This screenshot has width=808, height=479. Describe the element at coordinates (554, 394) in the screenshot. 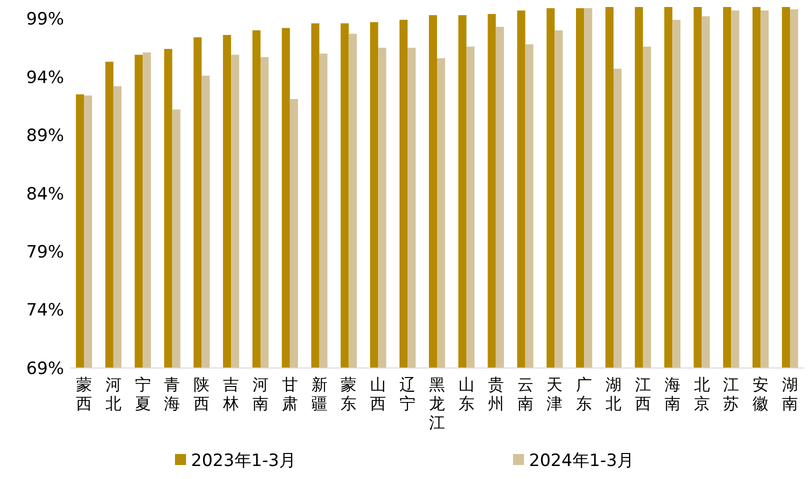

I see `x-tick-label: 天津` at that location.